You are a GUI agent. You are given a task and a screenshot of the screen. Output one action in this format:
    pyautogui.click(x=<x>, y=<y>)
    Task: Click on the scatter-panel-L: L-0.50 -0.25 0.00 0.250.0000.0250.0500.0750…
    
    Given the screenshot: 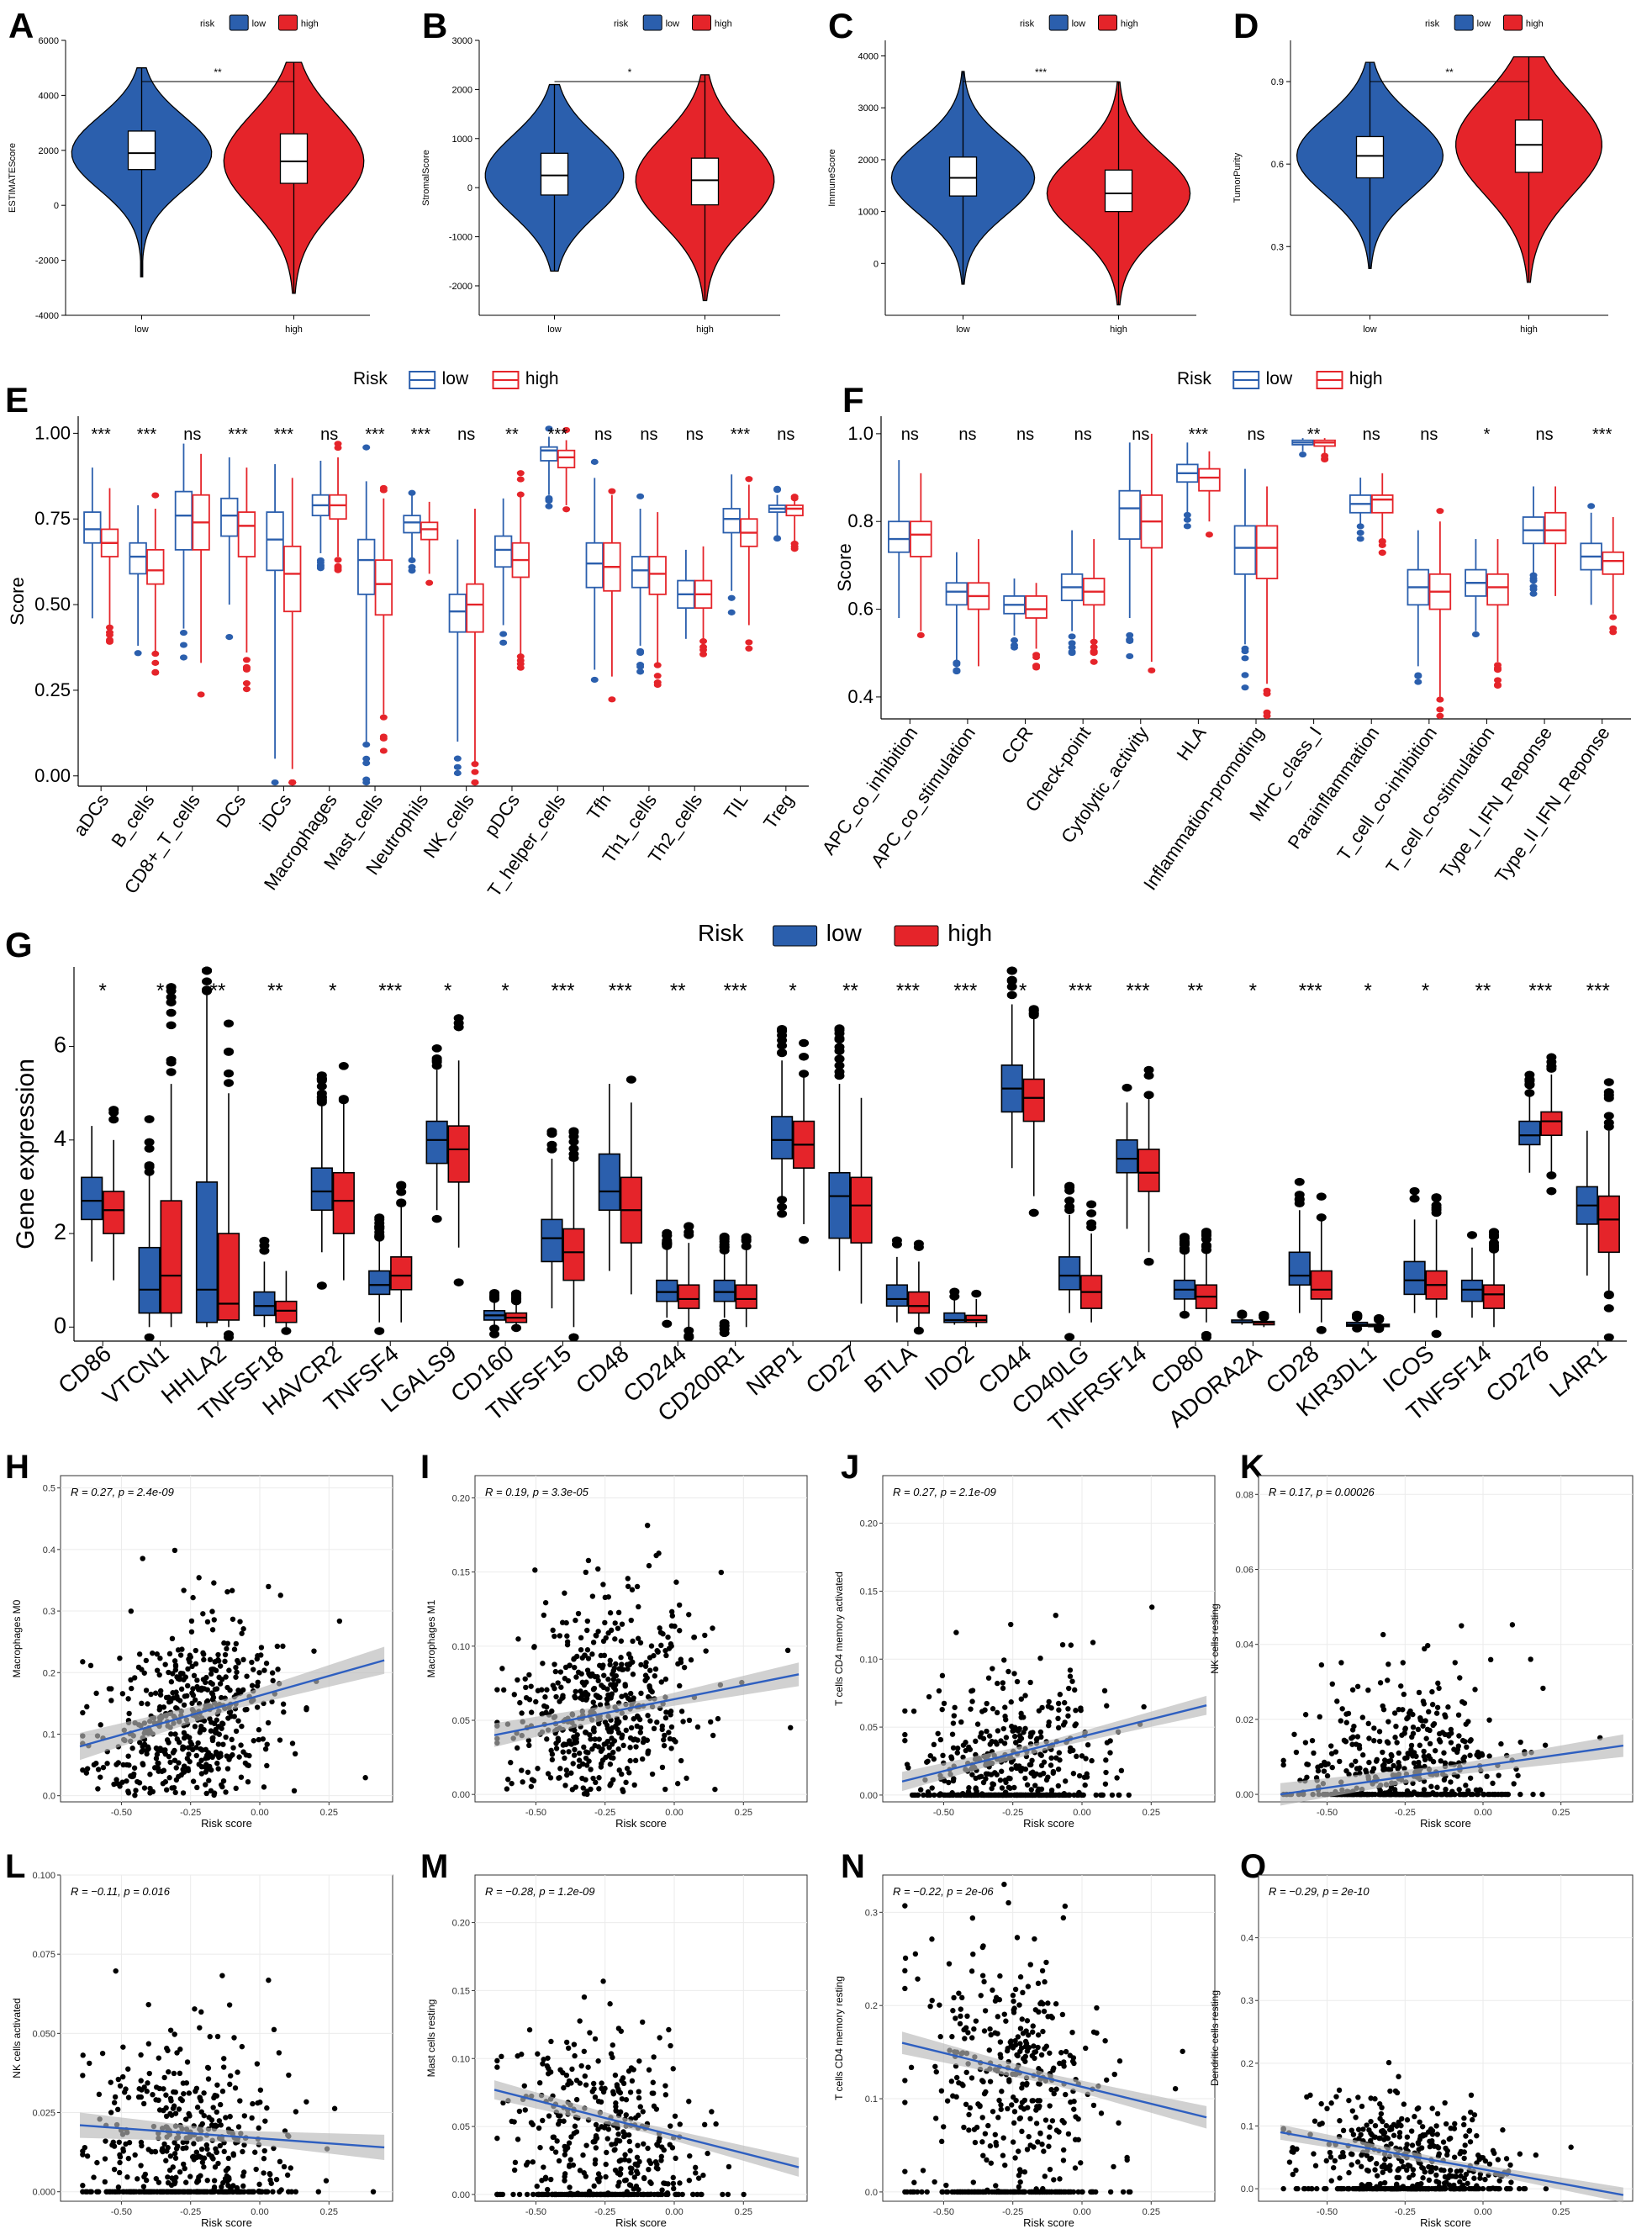 What is the action you would take?
    pyautogui.click(x=199, y=2038)
    